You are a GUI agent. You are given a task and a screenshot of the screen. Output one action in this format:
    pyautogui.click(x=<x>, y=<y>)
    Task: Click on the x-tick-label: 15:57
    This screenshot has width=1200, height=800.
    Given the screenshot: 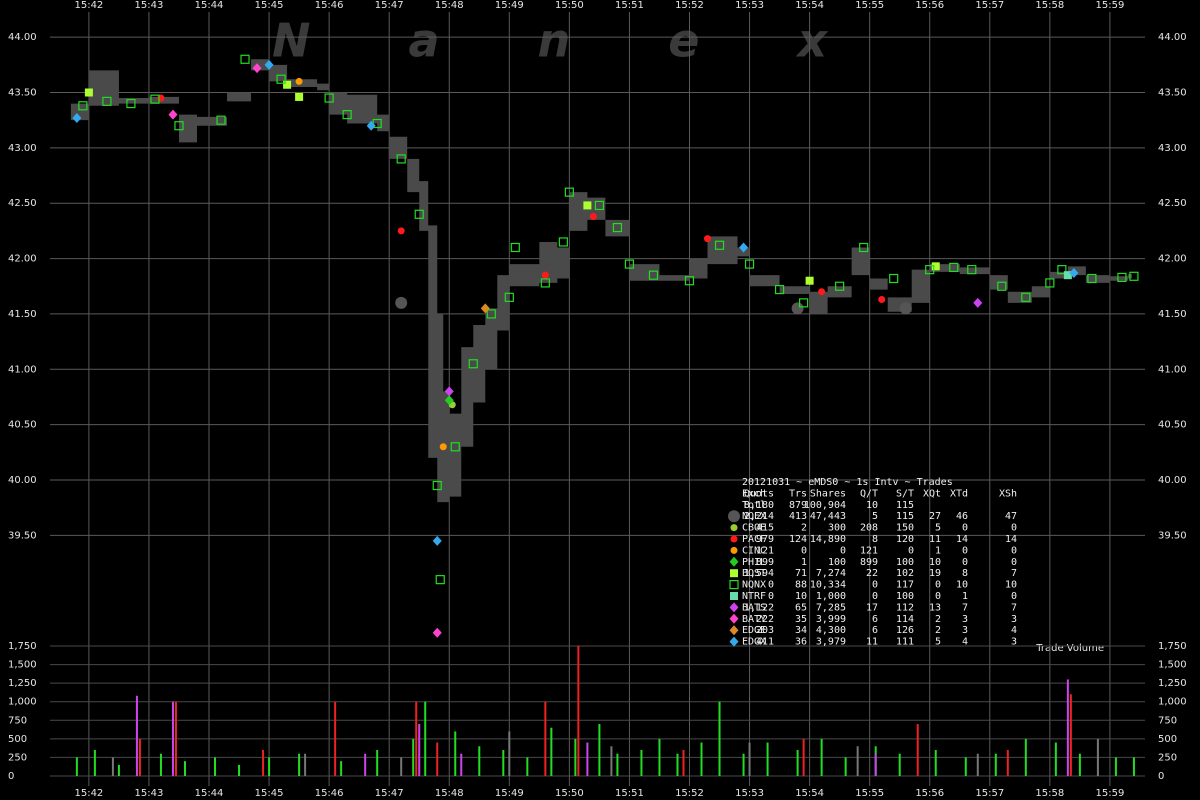 What is the action you would take?
    pyautogui.click(x=989, y=5)
    